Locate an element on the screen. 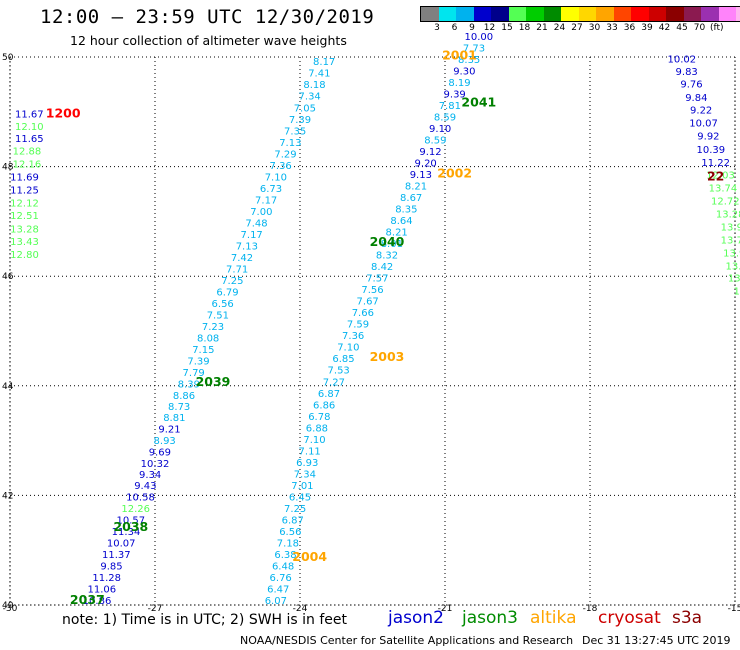 The height and width of the screenshot is (650, 740). lon-tick-label: -15 is located at coordinates (734, 609).